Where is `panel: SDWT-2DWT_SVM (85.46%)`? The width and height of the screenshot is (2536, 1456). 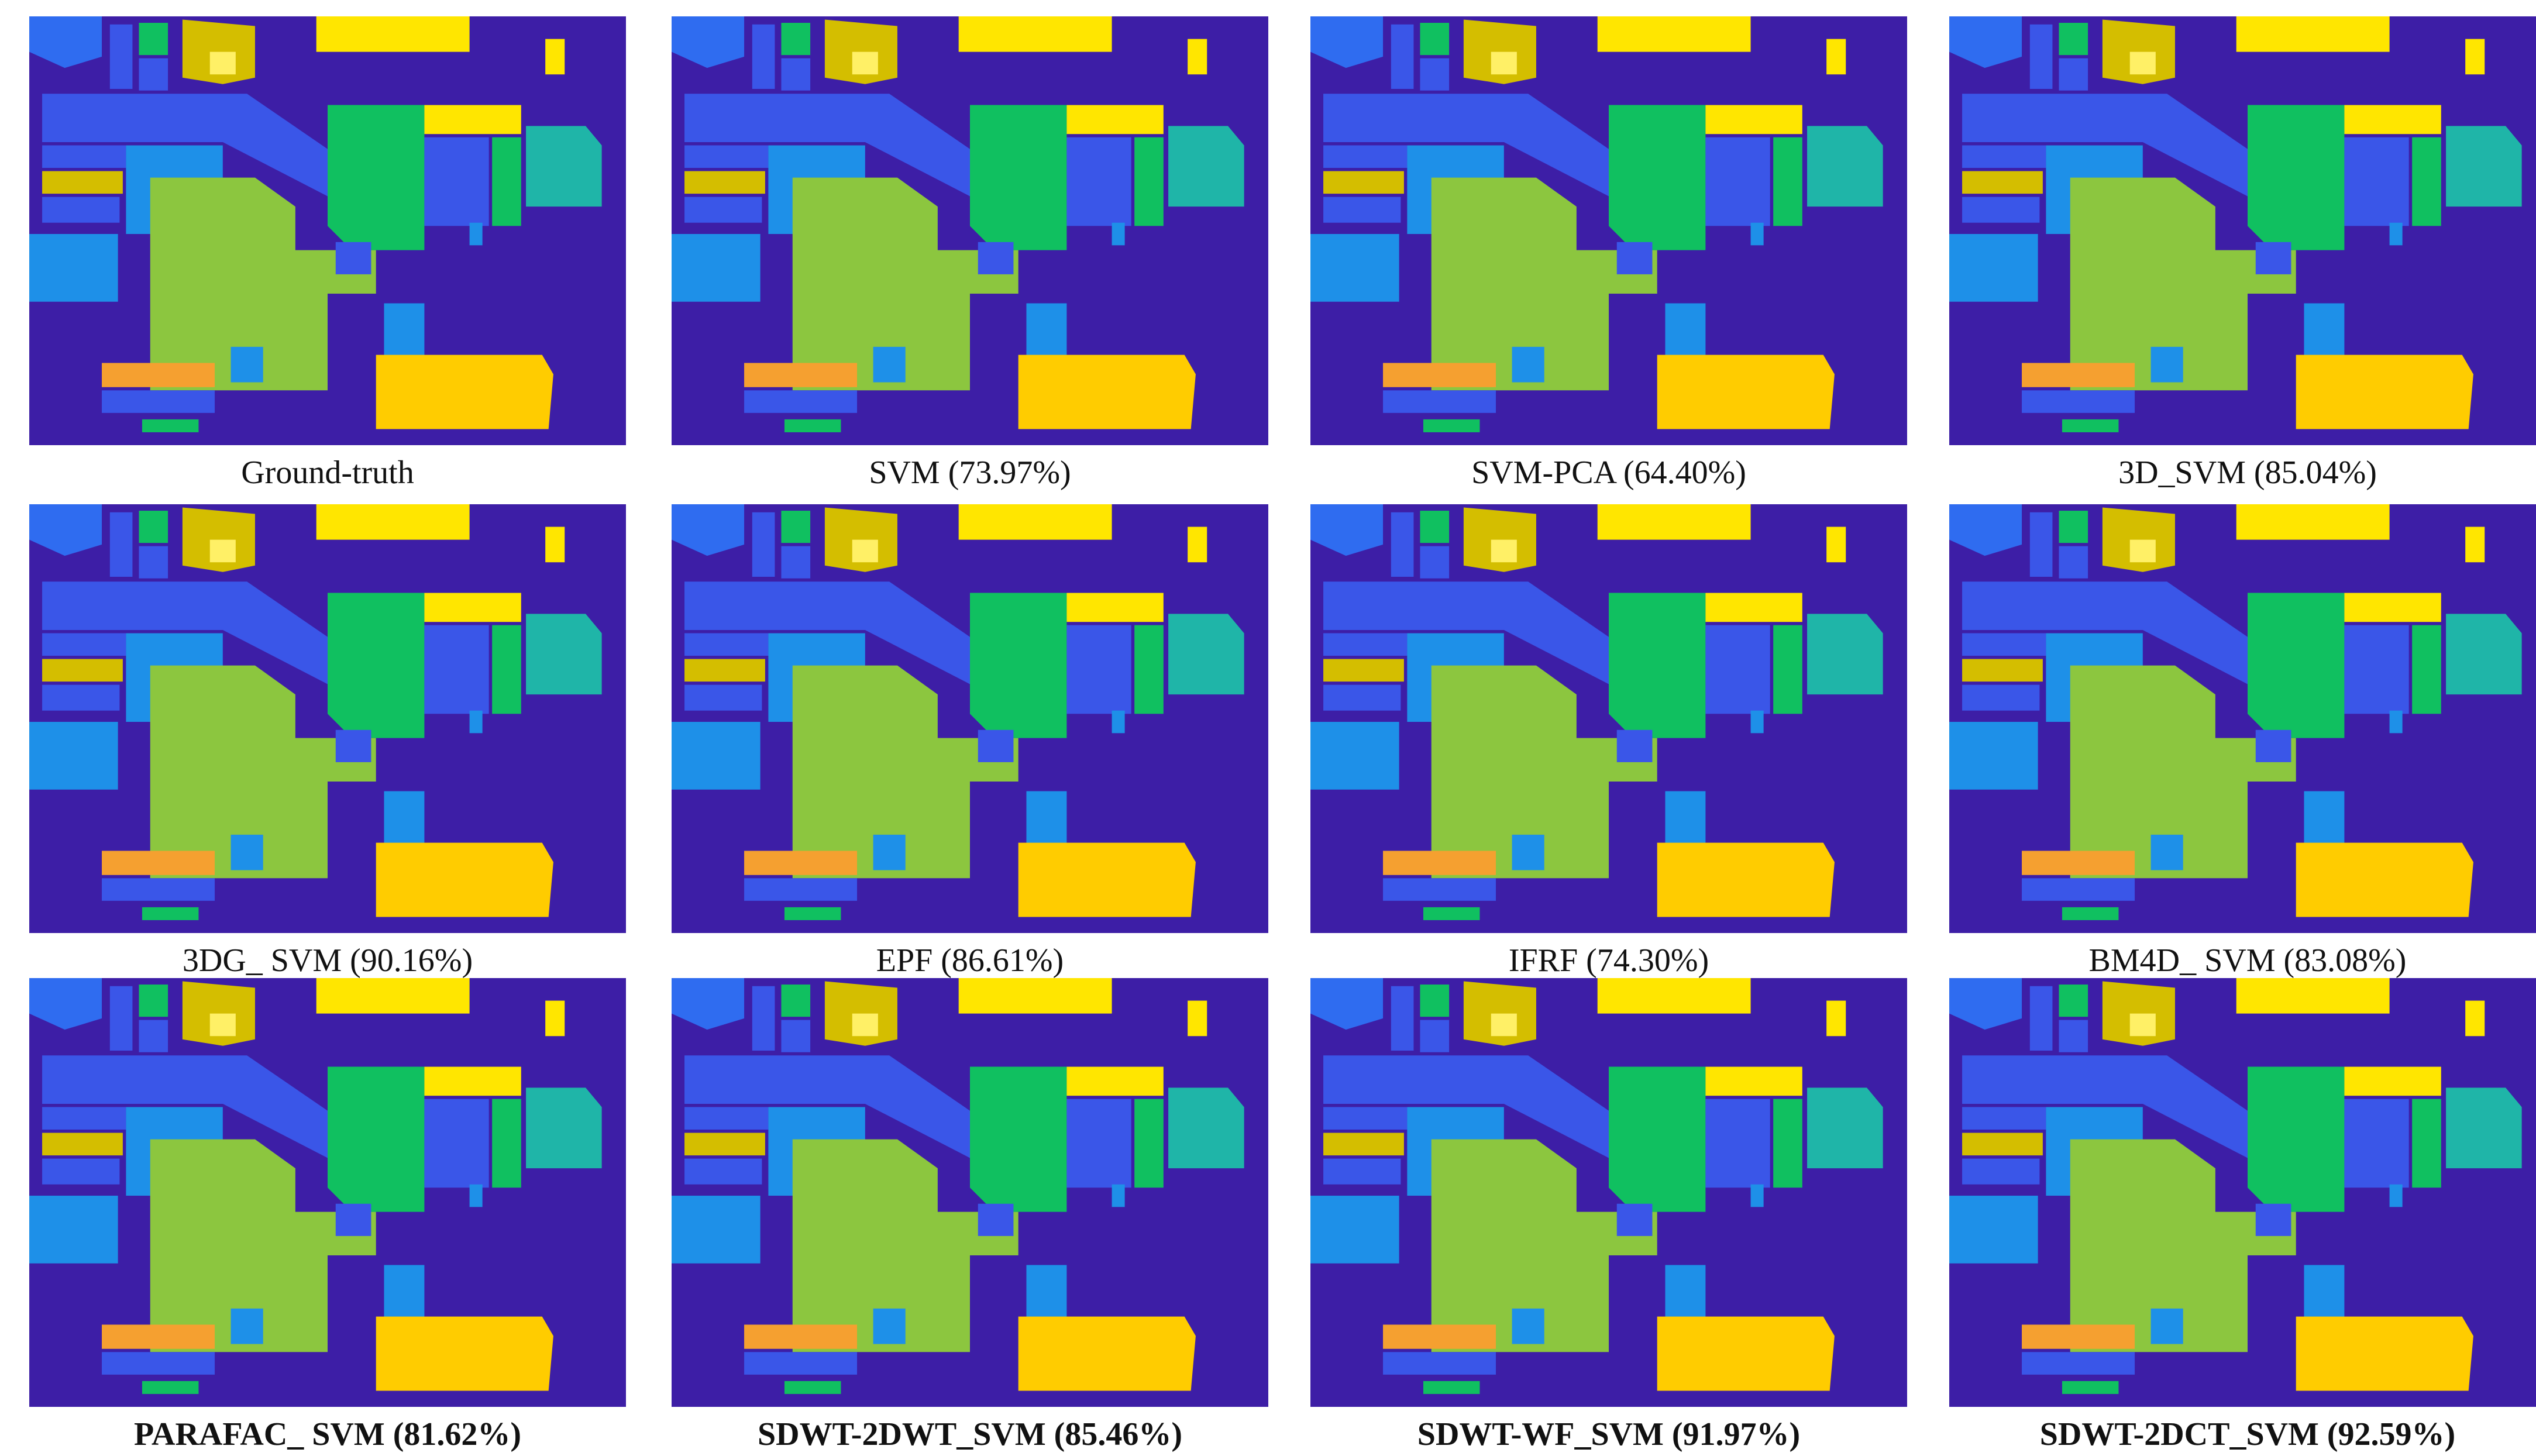
panel: SDWT-2DWT_SVM (85.46%) is located at coordinates (970, 1215).